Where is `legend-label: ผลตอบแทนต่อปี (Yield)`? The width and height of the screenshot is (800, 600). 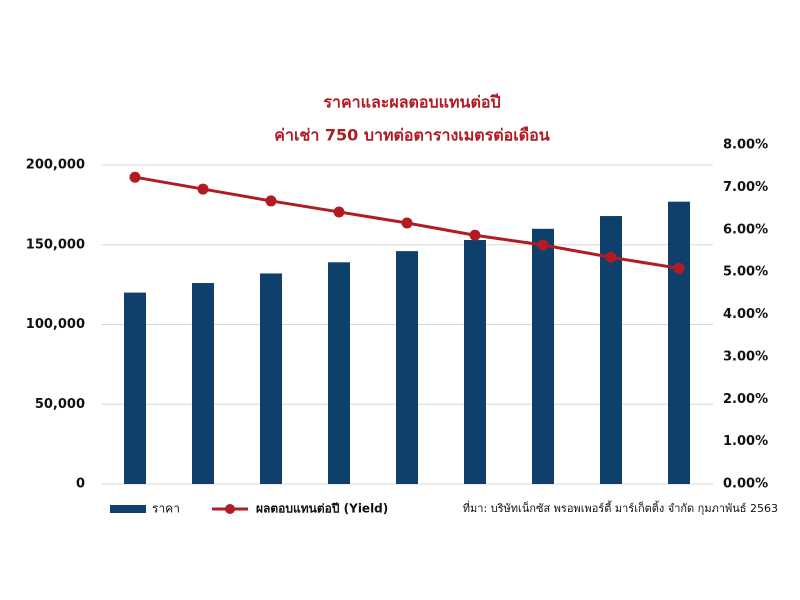 legend-label: ผลตอบแทนต่อปี (Yield) is located at coordinates (322, 509).